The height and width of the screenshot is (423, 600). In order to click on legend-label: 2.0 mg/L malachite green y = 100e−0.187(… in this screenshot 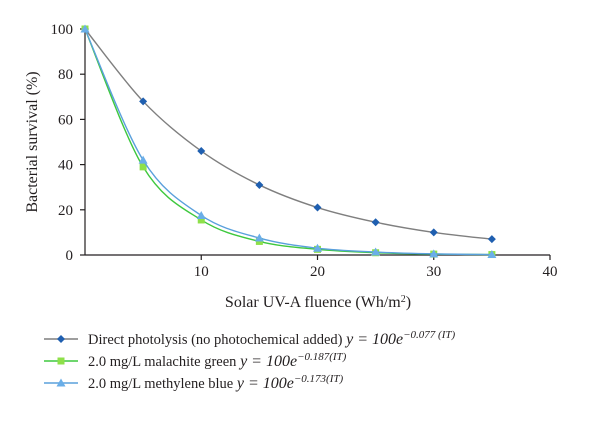, I will do `click(217, 360)`.